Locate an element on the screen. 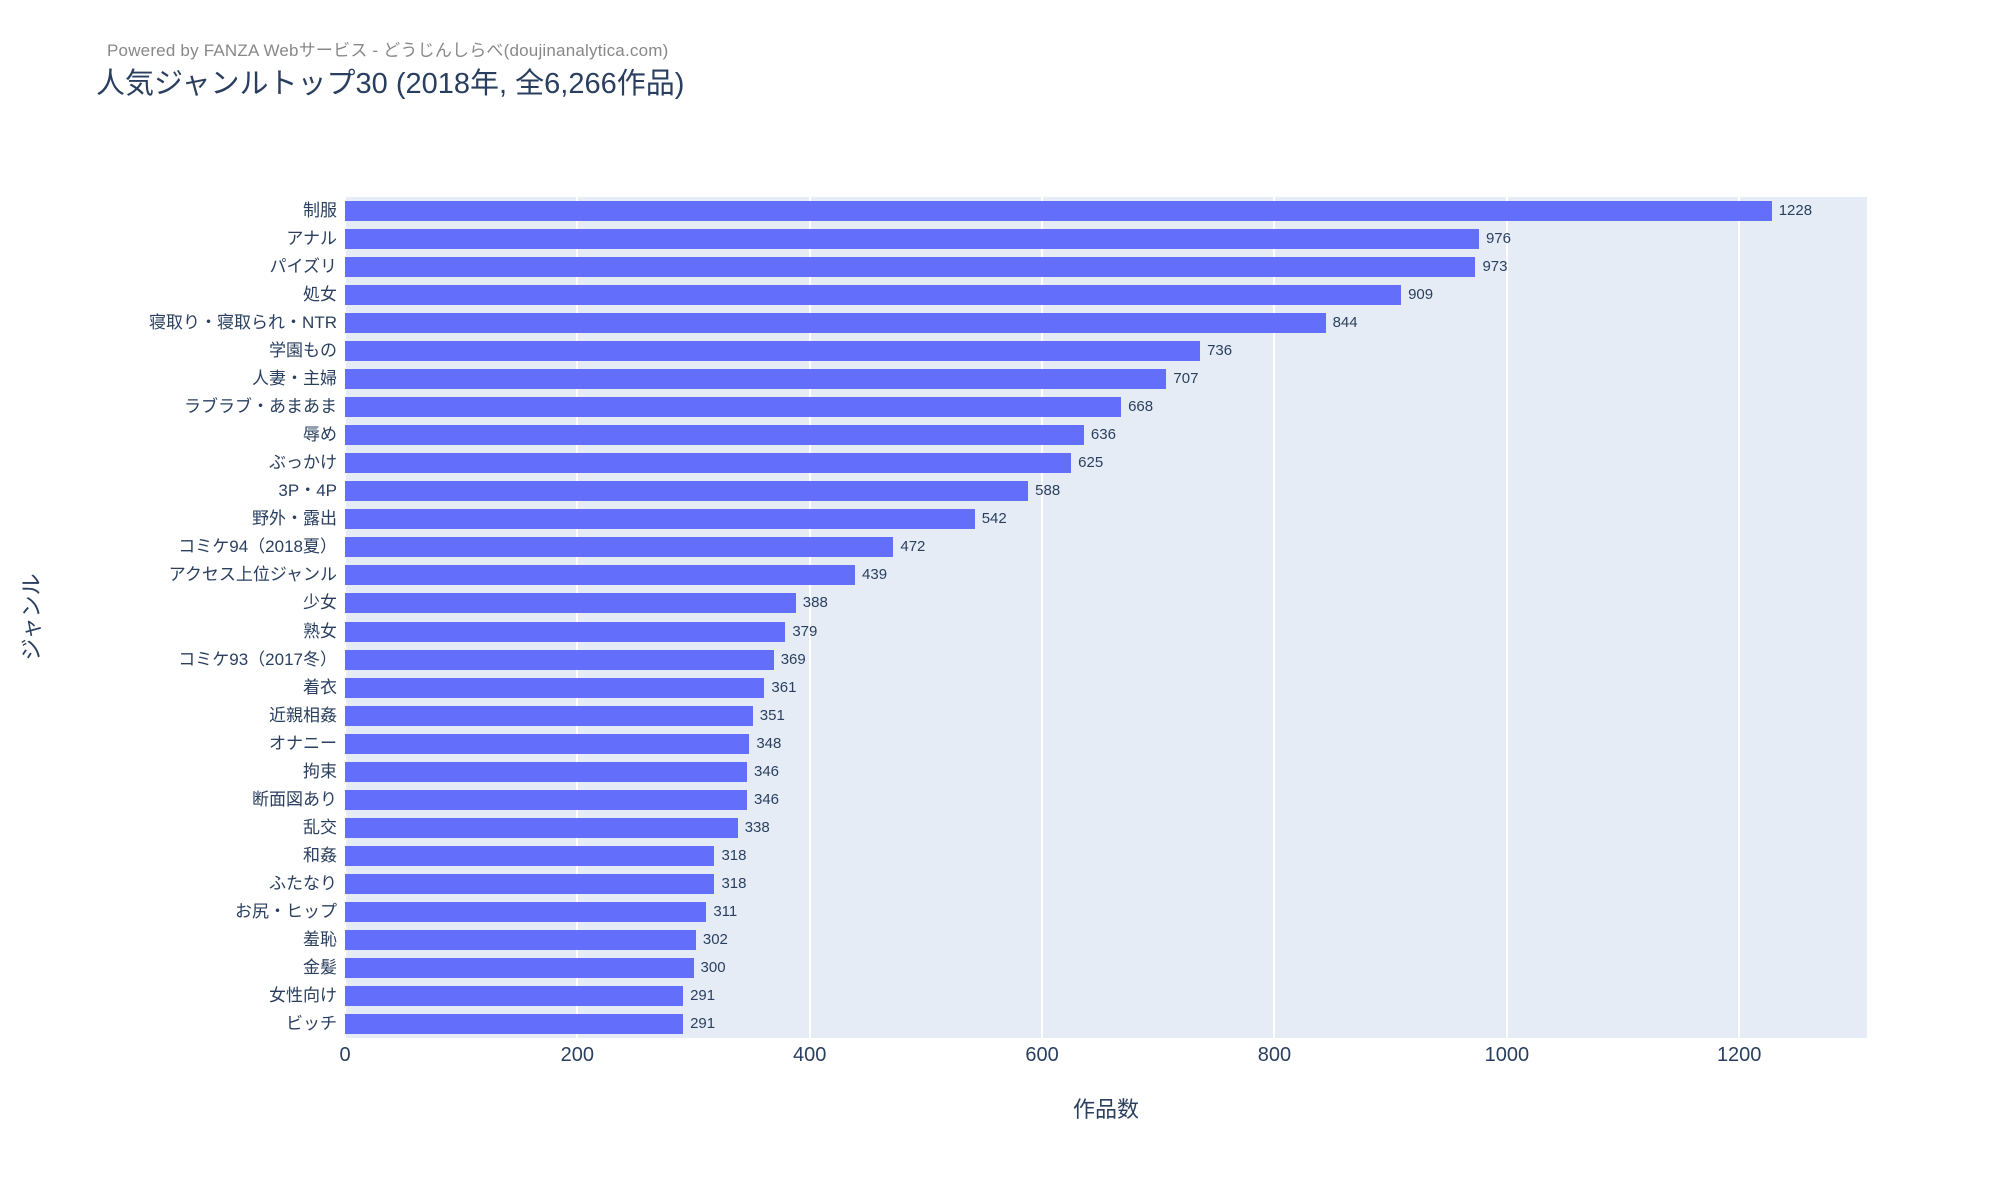 This screenshot has width=2000, height=1200. x-tick-label: 400 is located at coordinates (810, 1055).